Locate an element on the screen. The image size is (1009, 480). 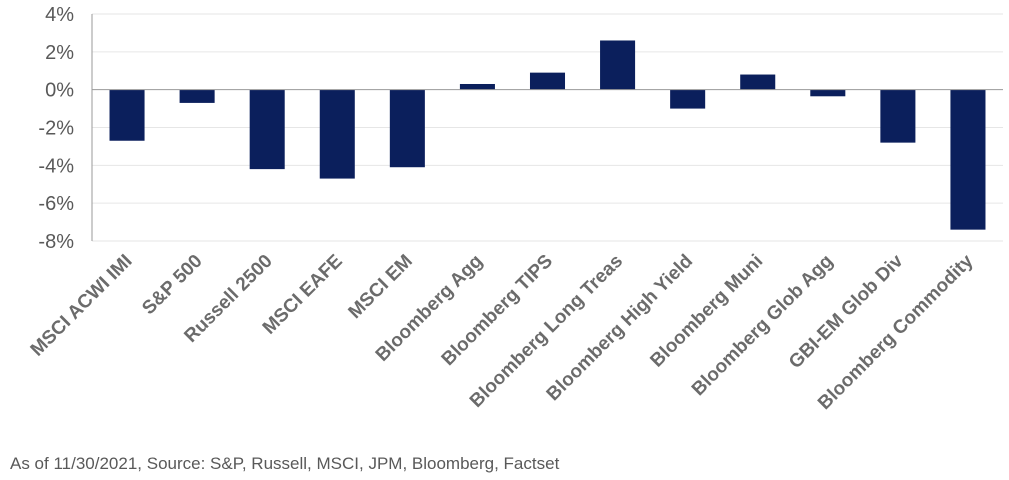
y-tick-label: -8% is located at coordinates (56, 242).